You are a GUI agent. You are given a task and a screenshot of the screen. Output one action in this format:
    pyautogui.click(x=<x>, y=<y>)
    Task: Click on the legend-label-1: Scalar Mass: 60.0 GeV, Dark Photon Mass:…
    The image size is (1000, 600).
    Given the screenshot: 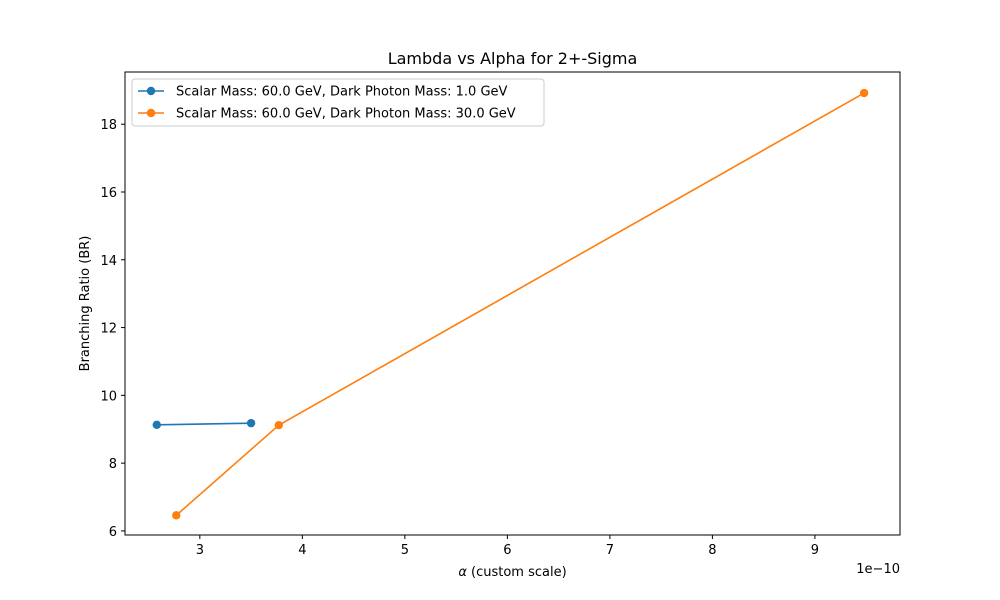 What is the action you would take?
    pyautogui.click(x=346, y=114)
    